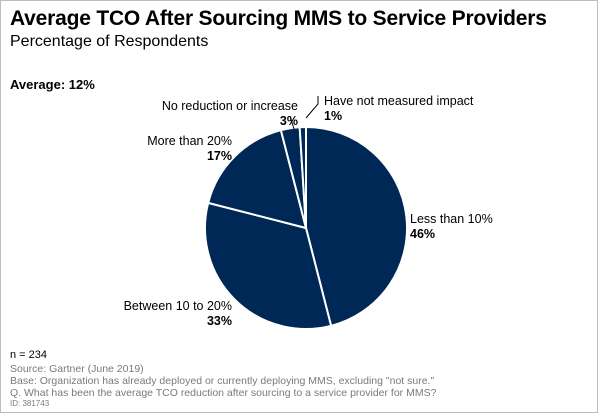  What do you see at coordinates (52, 84) in the screenshot?
I see `average-label: Average: 12%` at bounding box center [52, 84].